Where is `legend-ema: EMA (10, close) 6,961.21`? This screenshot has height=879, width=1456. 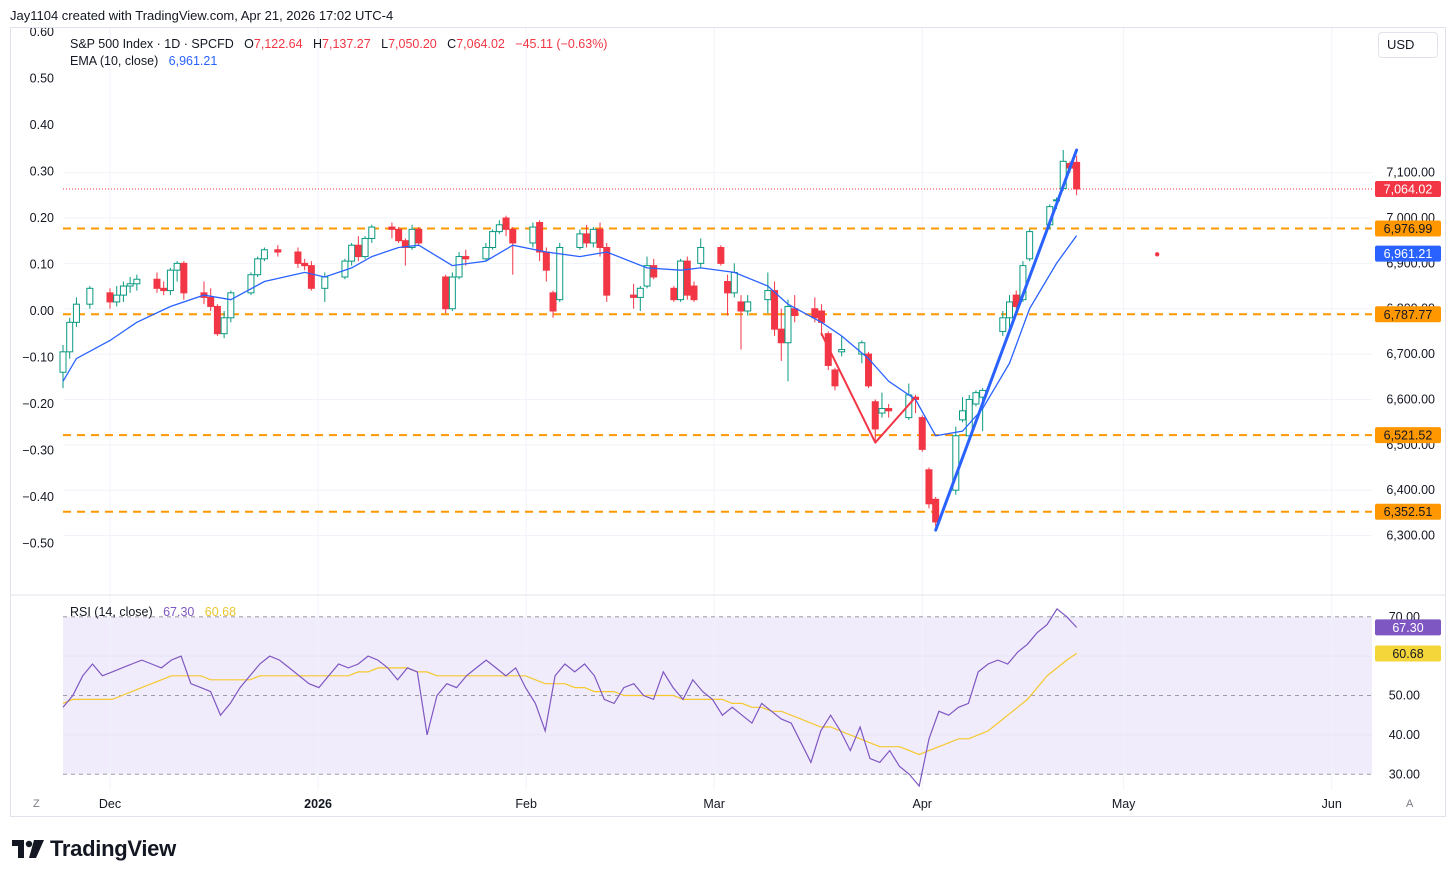 legend-ema: EMA (10, close) 6,961.21 is located at coordinates (143, 61).